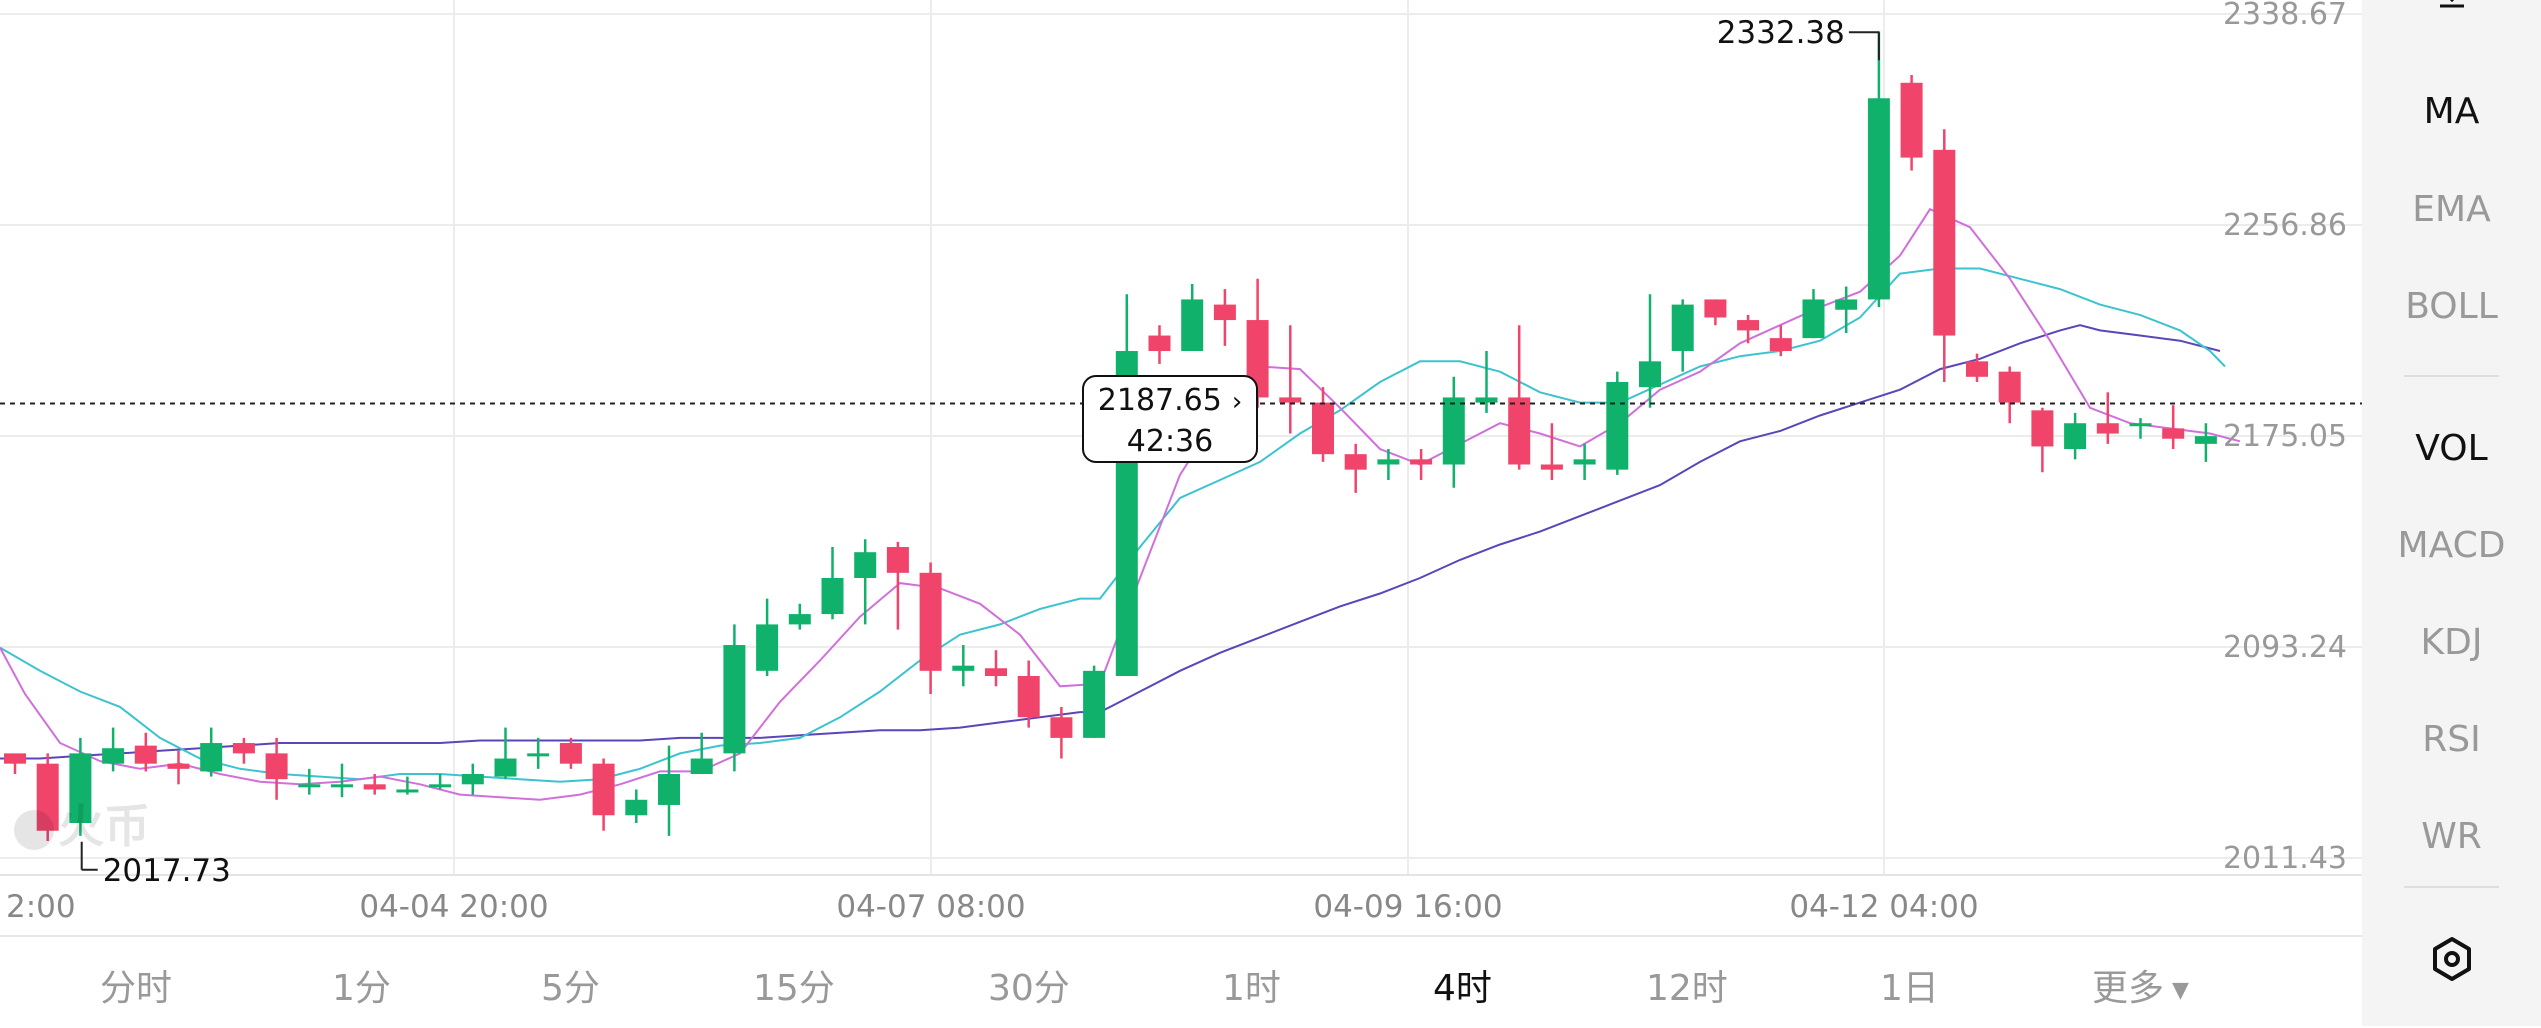 The height and width of the screenshot is (1028, 2541). Describe the element at coordinates (1181, 981) in the screenshot. I see `timeframe-bar: 分时 1分 5分 15分 30分 1时 4时 12时 1日 更多 ▼` at that location.